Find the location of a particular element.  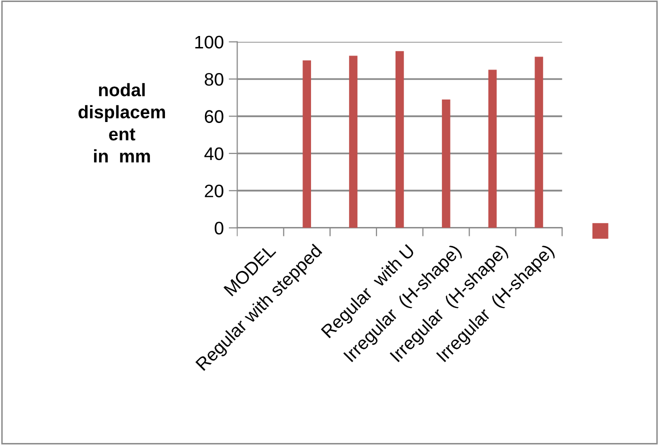

y-tick-label: 60 is located at coordinates (214, 116).